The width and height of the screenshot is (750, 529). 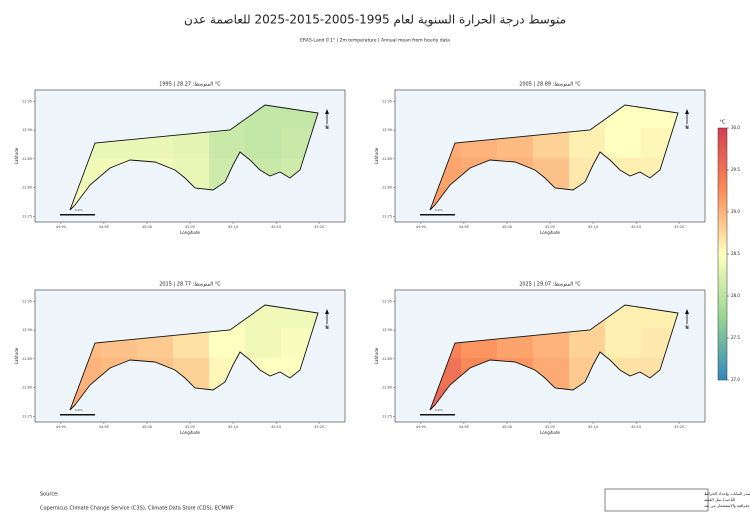 What do you see at coordinates (735, 295) in the screenshot?
I see `colorbar-tick-label: 28.0` at bounding box center [735, 295].